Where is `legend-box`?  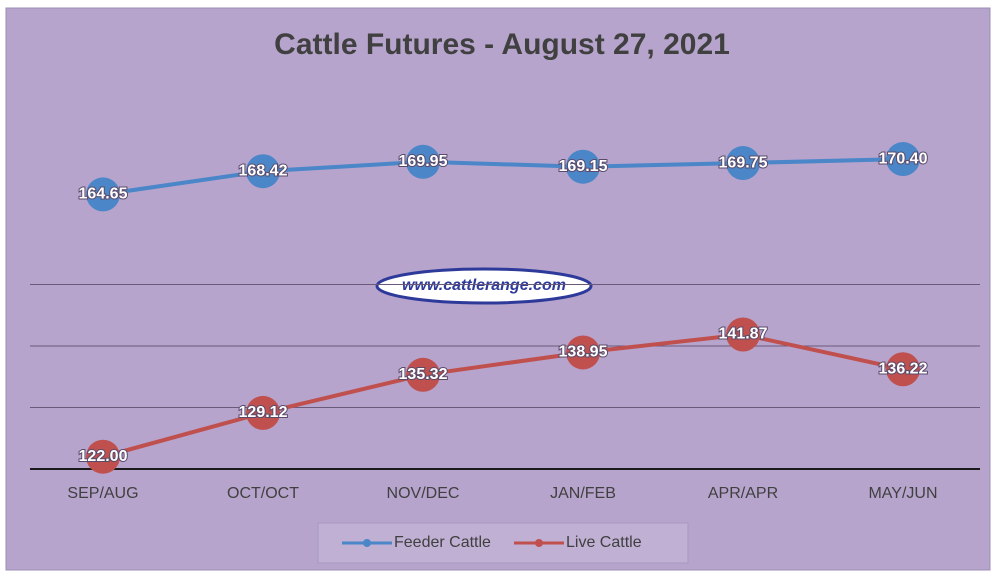 legend-box is located at coordinates (503, 543).